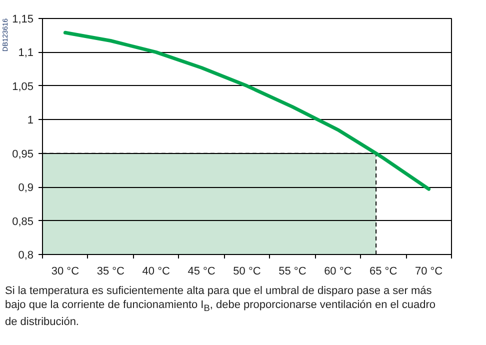 This screenshot has width=486, height=345. What do you see at coordinates (202, 272) in the screenshot?
I see `x-tick-label: 45 °C` at bounding box center [202, 272].